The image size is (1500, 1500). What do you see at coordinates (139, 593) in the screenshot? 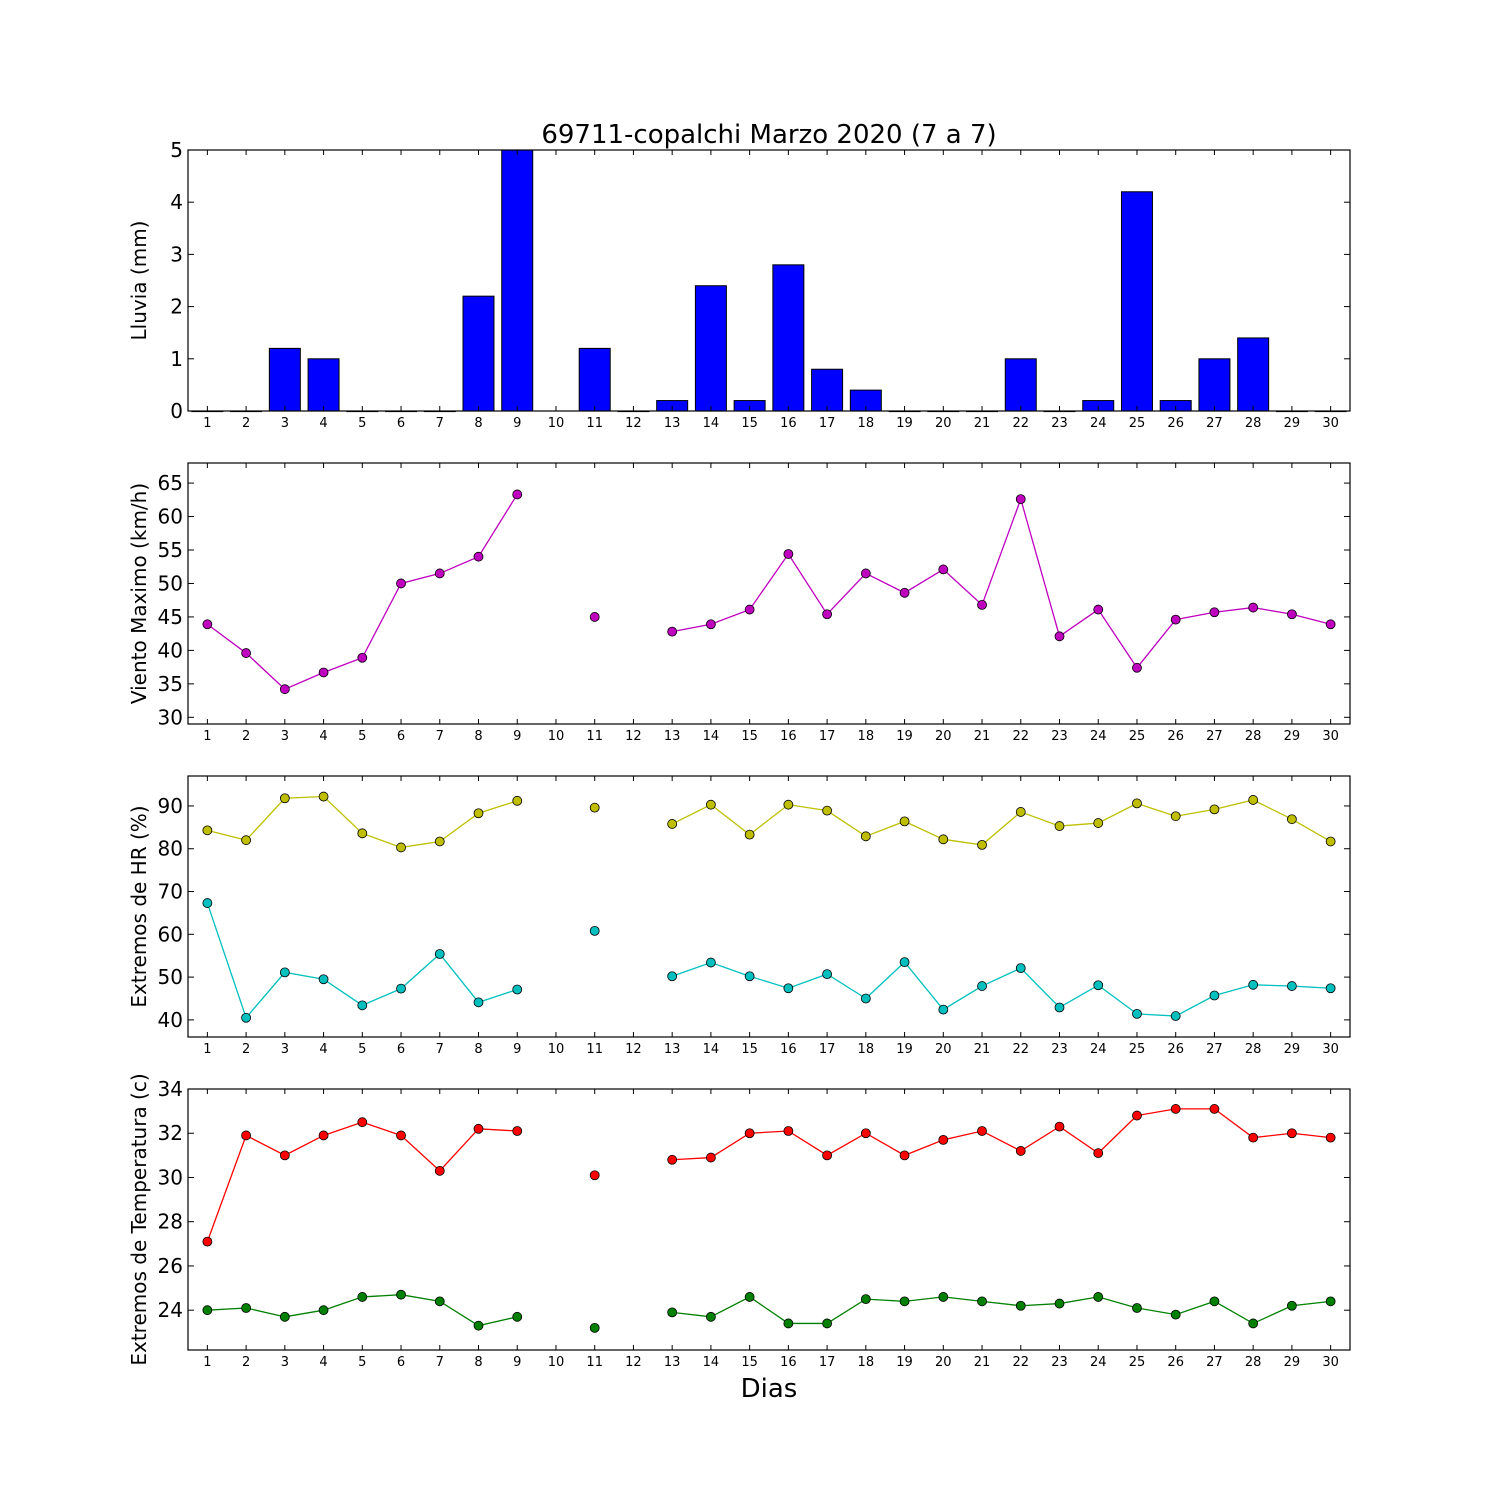
I see `y-axis-label: Viento Maximo (km/h)` at bounding box center [139, 593].